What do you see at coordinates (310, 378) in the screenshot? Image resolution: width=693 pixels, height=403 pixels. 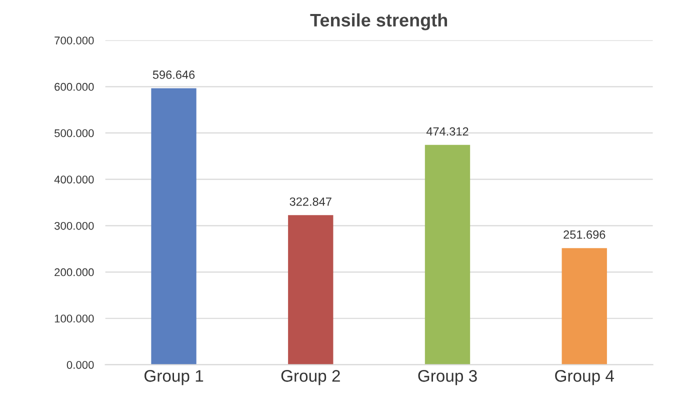 I see `x-tick-label: Group 2` at bounding box center [310, 378].